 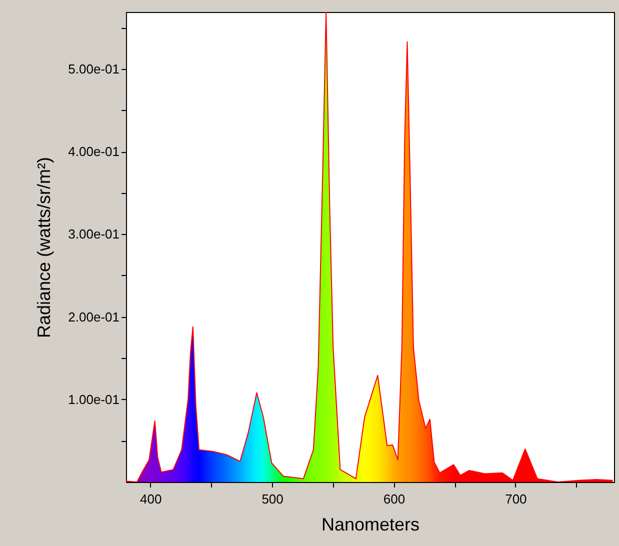 I want to click on y-tick-label: 1.00e-01, so click(x=94, y=399).